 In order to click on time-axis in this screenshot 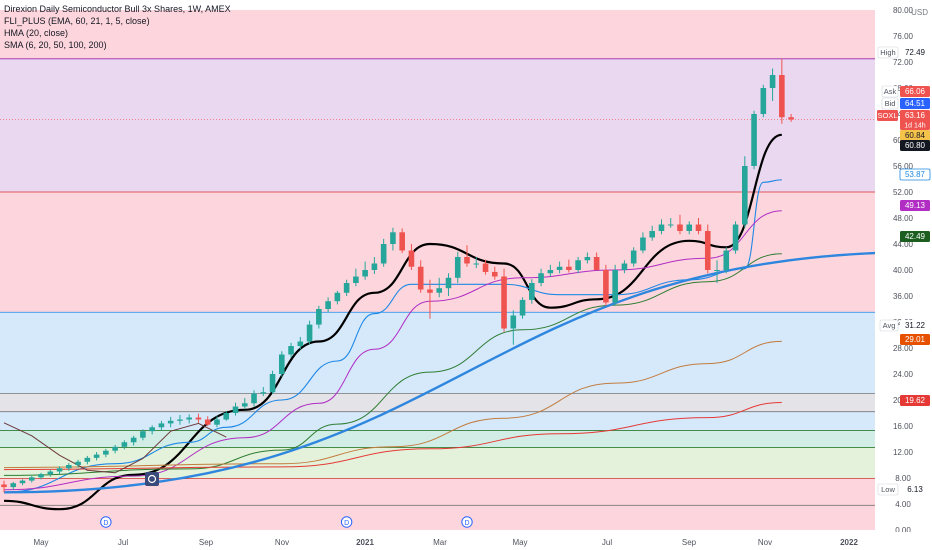, I will do `click(466, 541)`.